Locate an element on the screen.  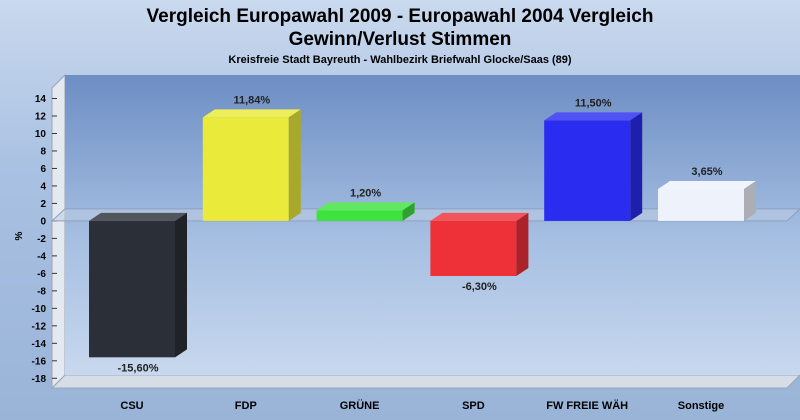
y-tick-label: -2 is located at coordinates (41, 239).